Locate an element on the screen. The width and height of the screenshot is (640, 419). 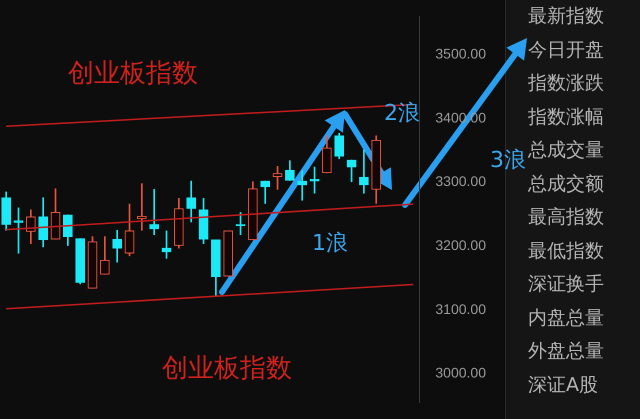
y-tick-label: 3300.00 is located at coordinates (460, 181).